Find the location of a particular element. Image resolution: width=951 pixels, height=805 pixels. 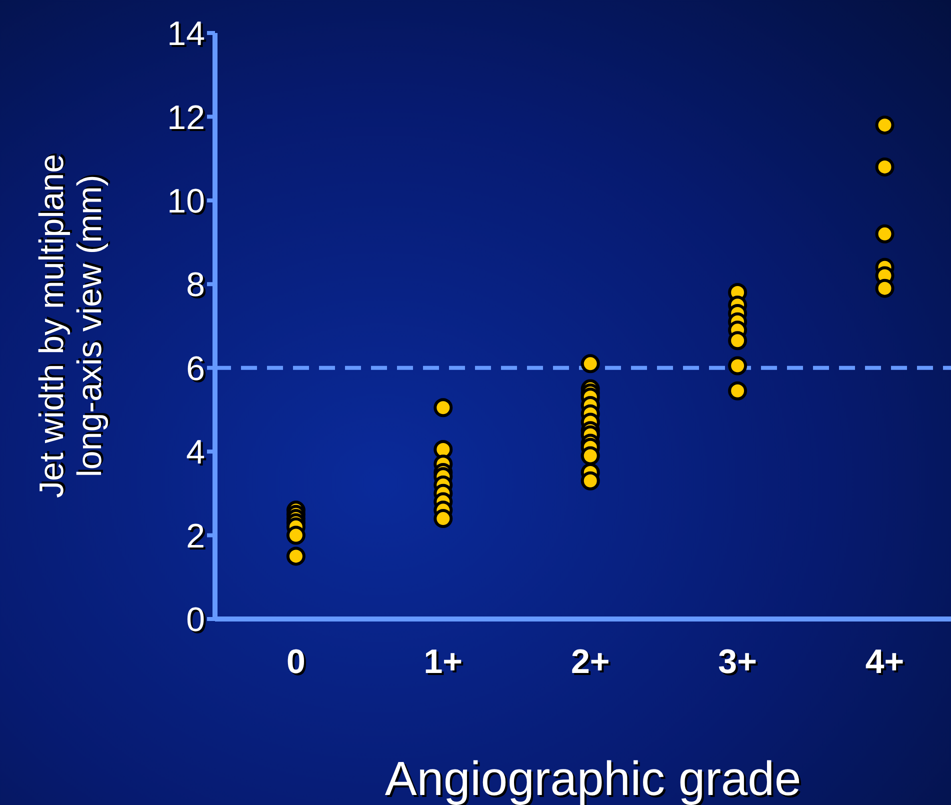

y-axis-title: Jet width by multiplane long-axis view (mm) is located at coordinates (71, 326).